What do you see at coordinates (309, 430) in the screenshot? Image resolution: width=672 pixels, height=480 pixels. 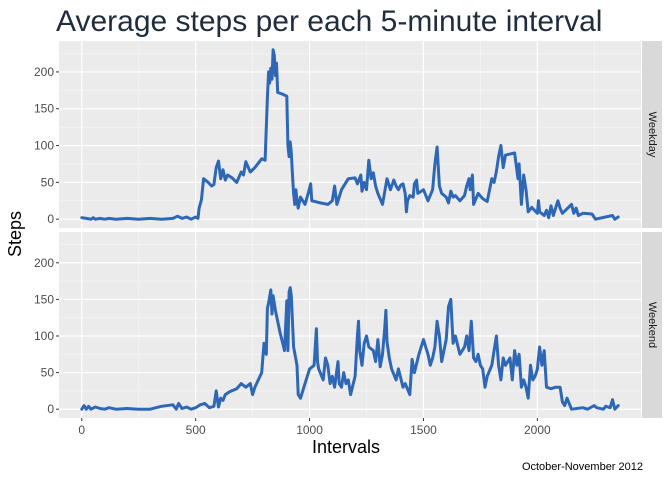 I see `x-tick-label: 1000` at bounding box center [309, 430].